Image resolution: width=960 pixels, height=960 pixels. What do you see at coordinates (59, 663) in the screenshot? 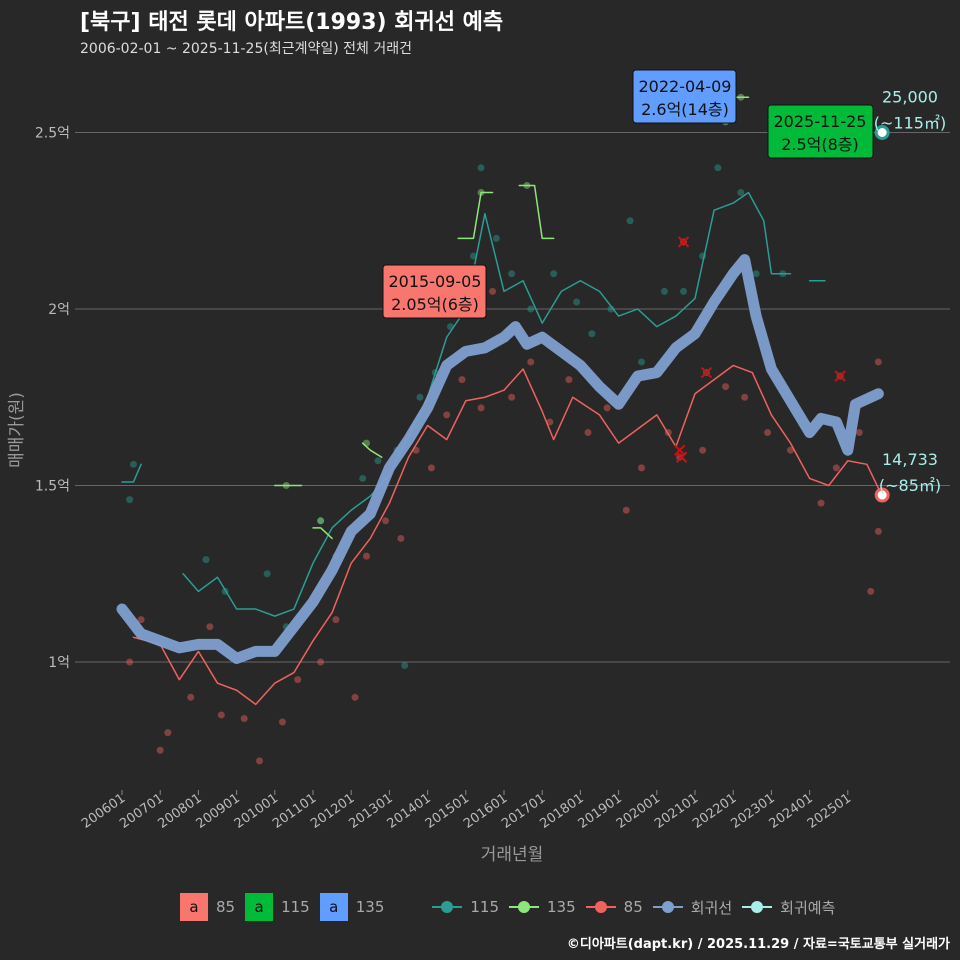
I see `y-tick-label: 1억` at bounding box center [59, 663].